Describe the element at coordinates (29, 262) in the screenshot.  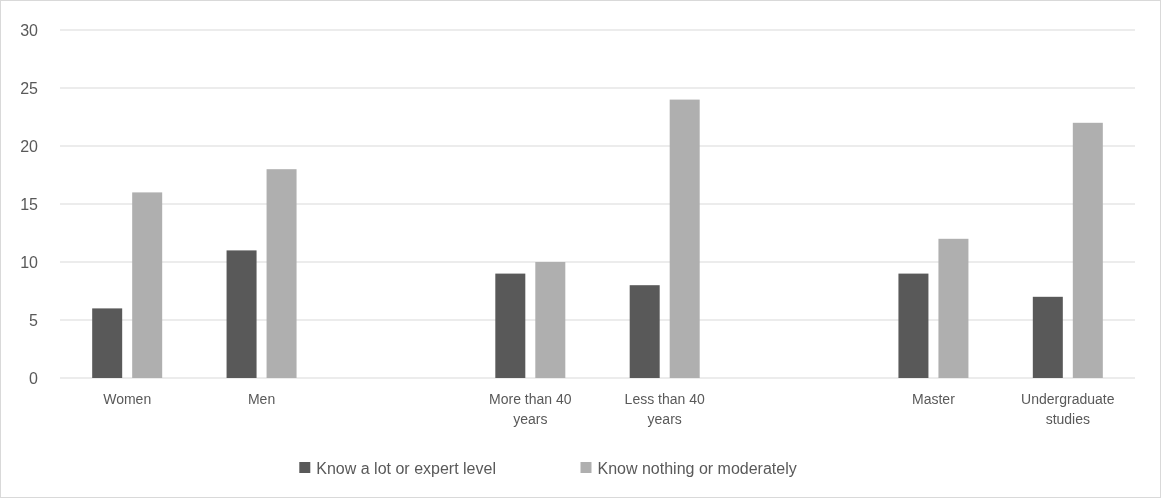
I see `y-tick-label: 10` at that location.